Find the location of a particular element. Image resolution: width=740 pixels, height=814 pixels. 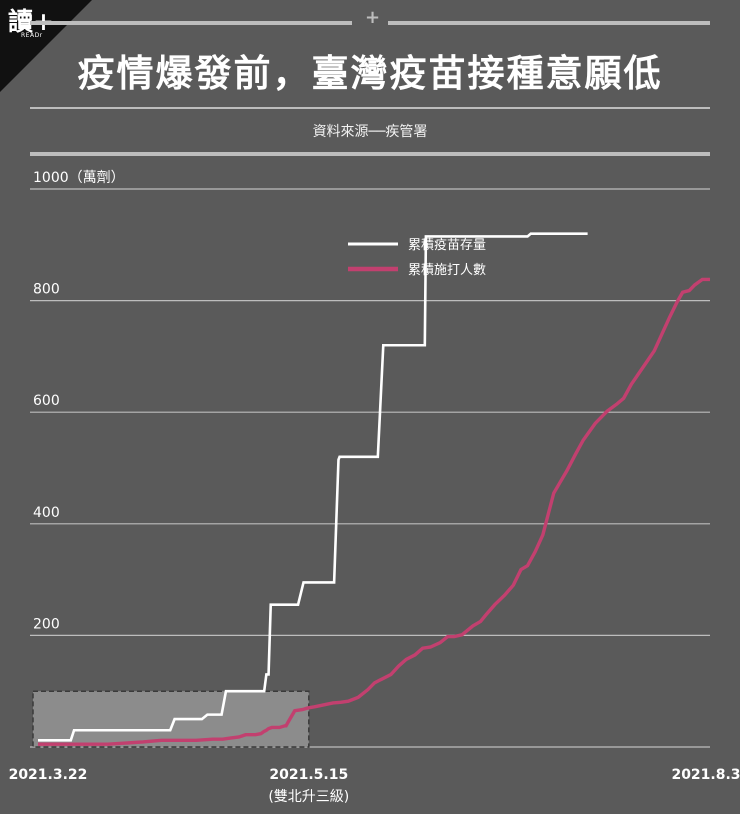

y-tick-label-600: 600 is located at coordinates (46, 401).